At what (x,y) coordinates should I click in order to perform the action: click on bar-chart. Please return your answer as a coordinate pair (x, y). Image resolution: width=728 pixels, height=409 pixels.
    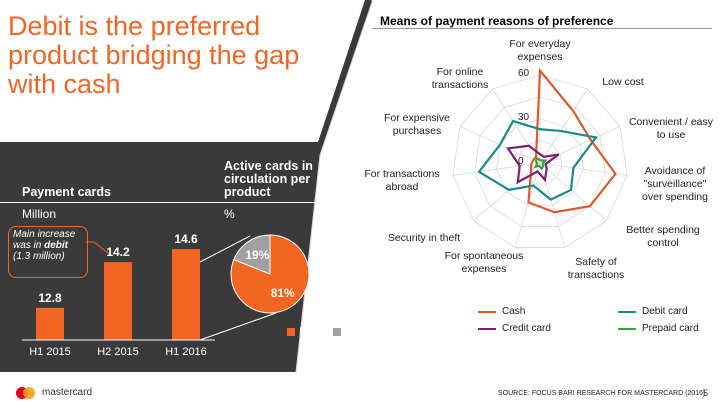
    Looking at the image, I should click on (118, 295).